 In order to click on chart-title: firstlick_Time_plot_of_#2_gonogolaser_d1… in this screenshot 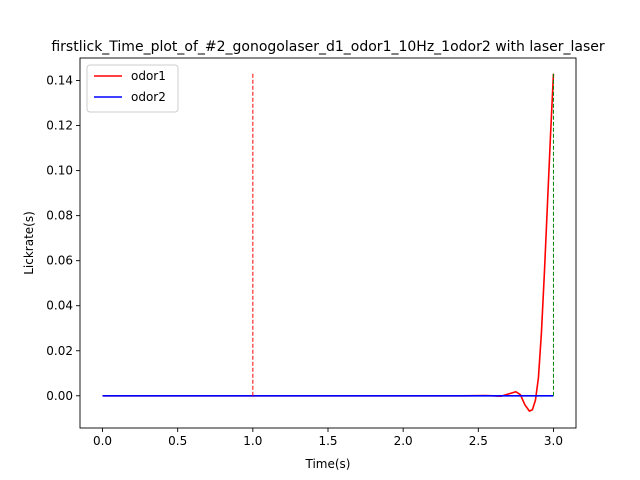, I will do `click(328, 47)`.